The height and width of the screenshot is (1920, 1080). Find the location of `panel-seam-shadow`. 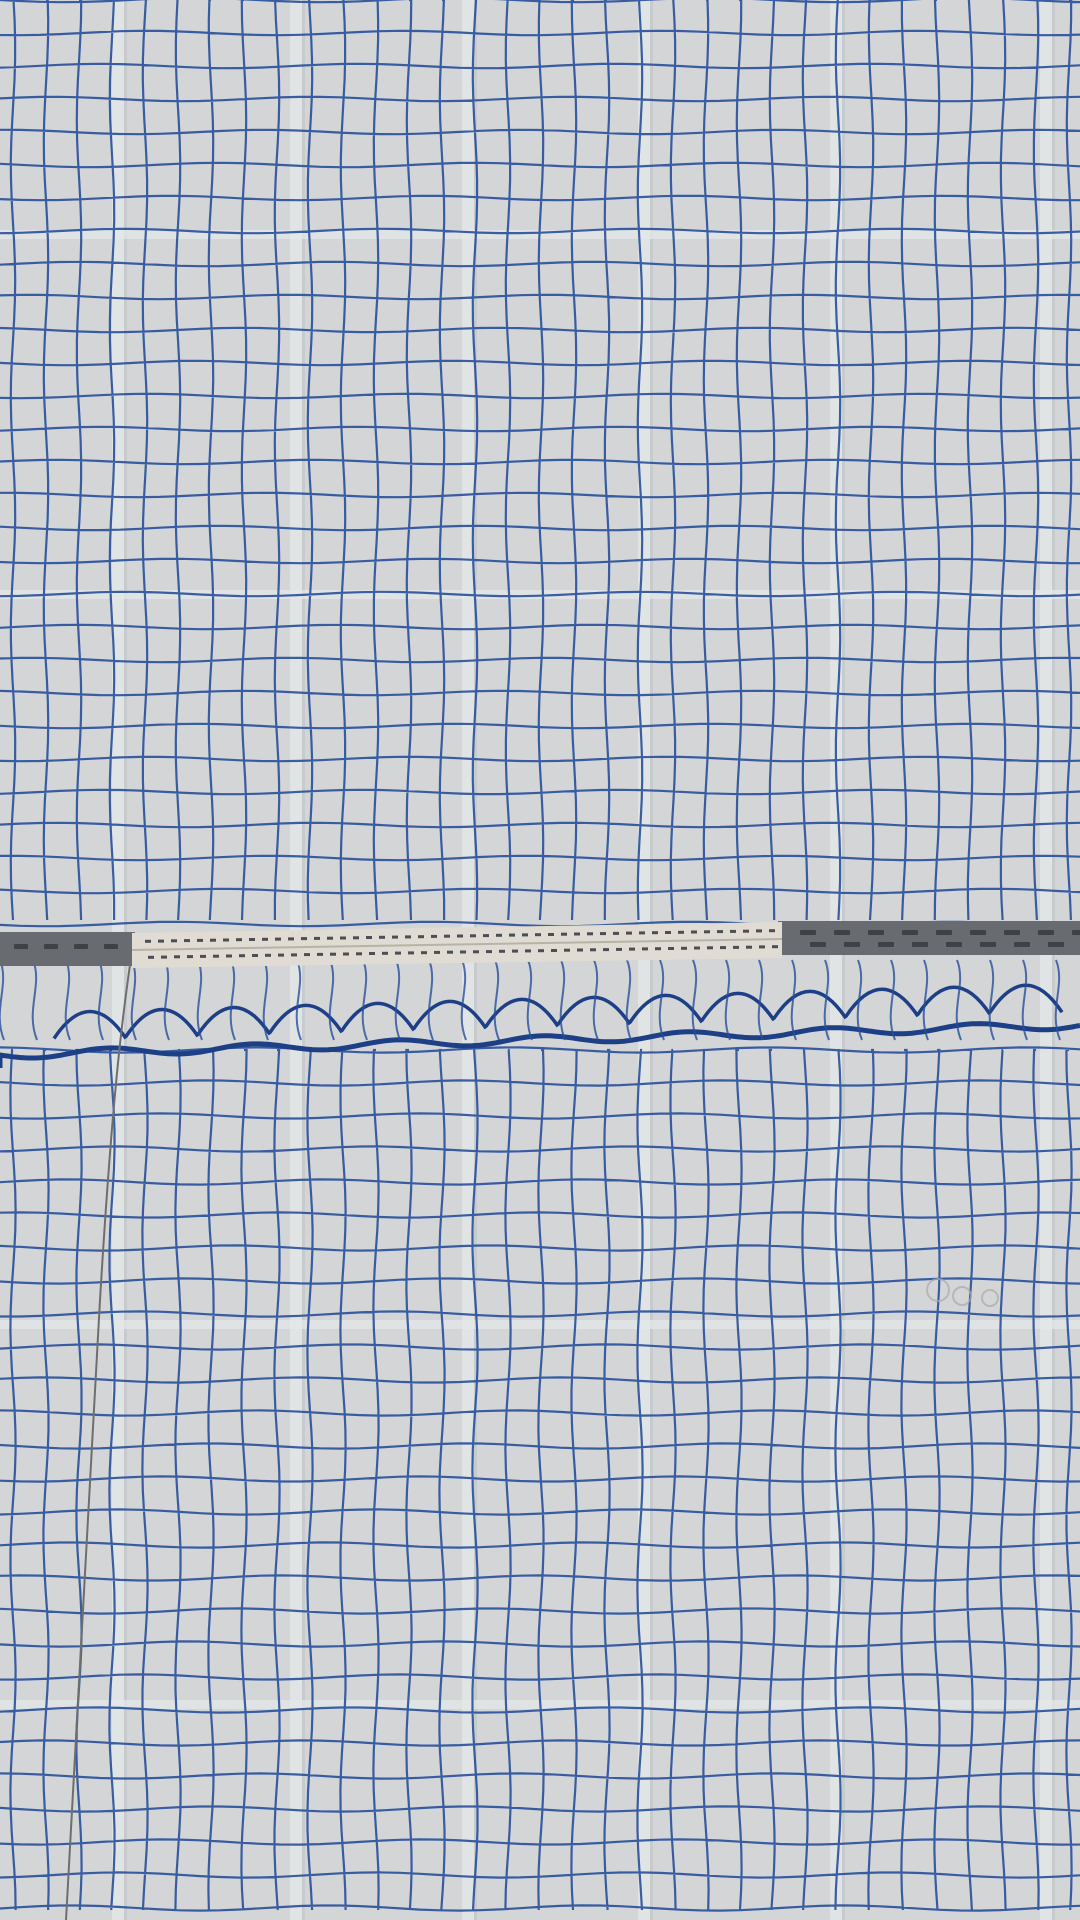

panel-seam-shadow is located at coordinates (843, 960).